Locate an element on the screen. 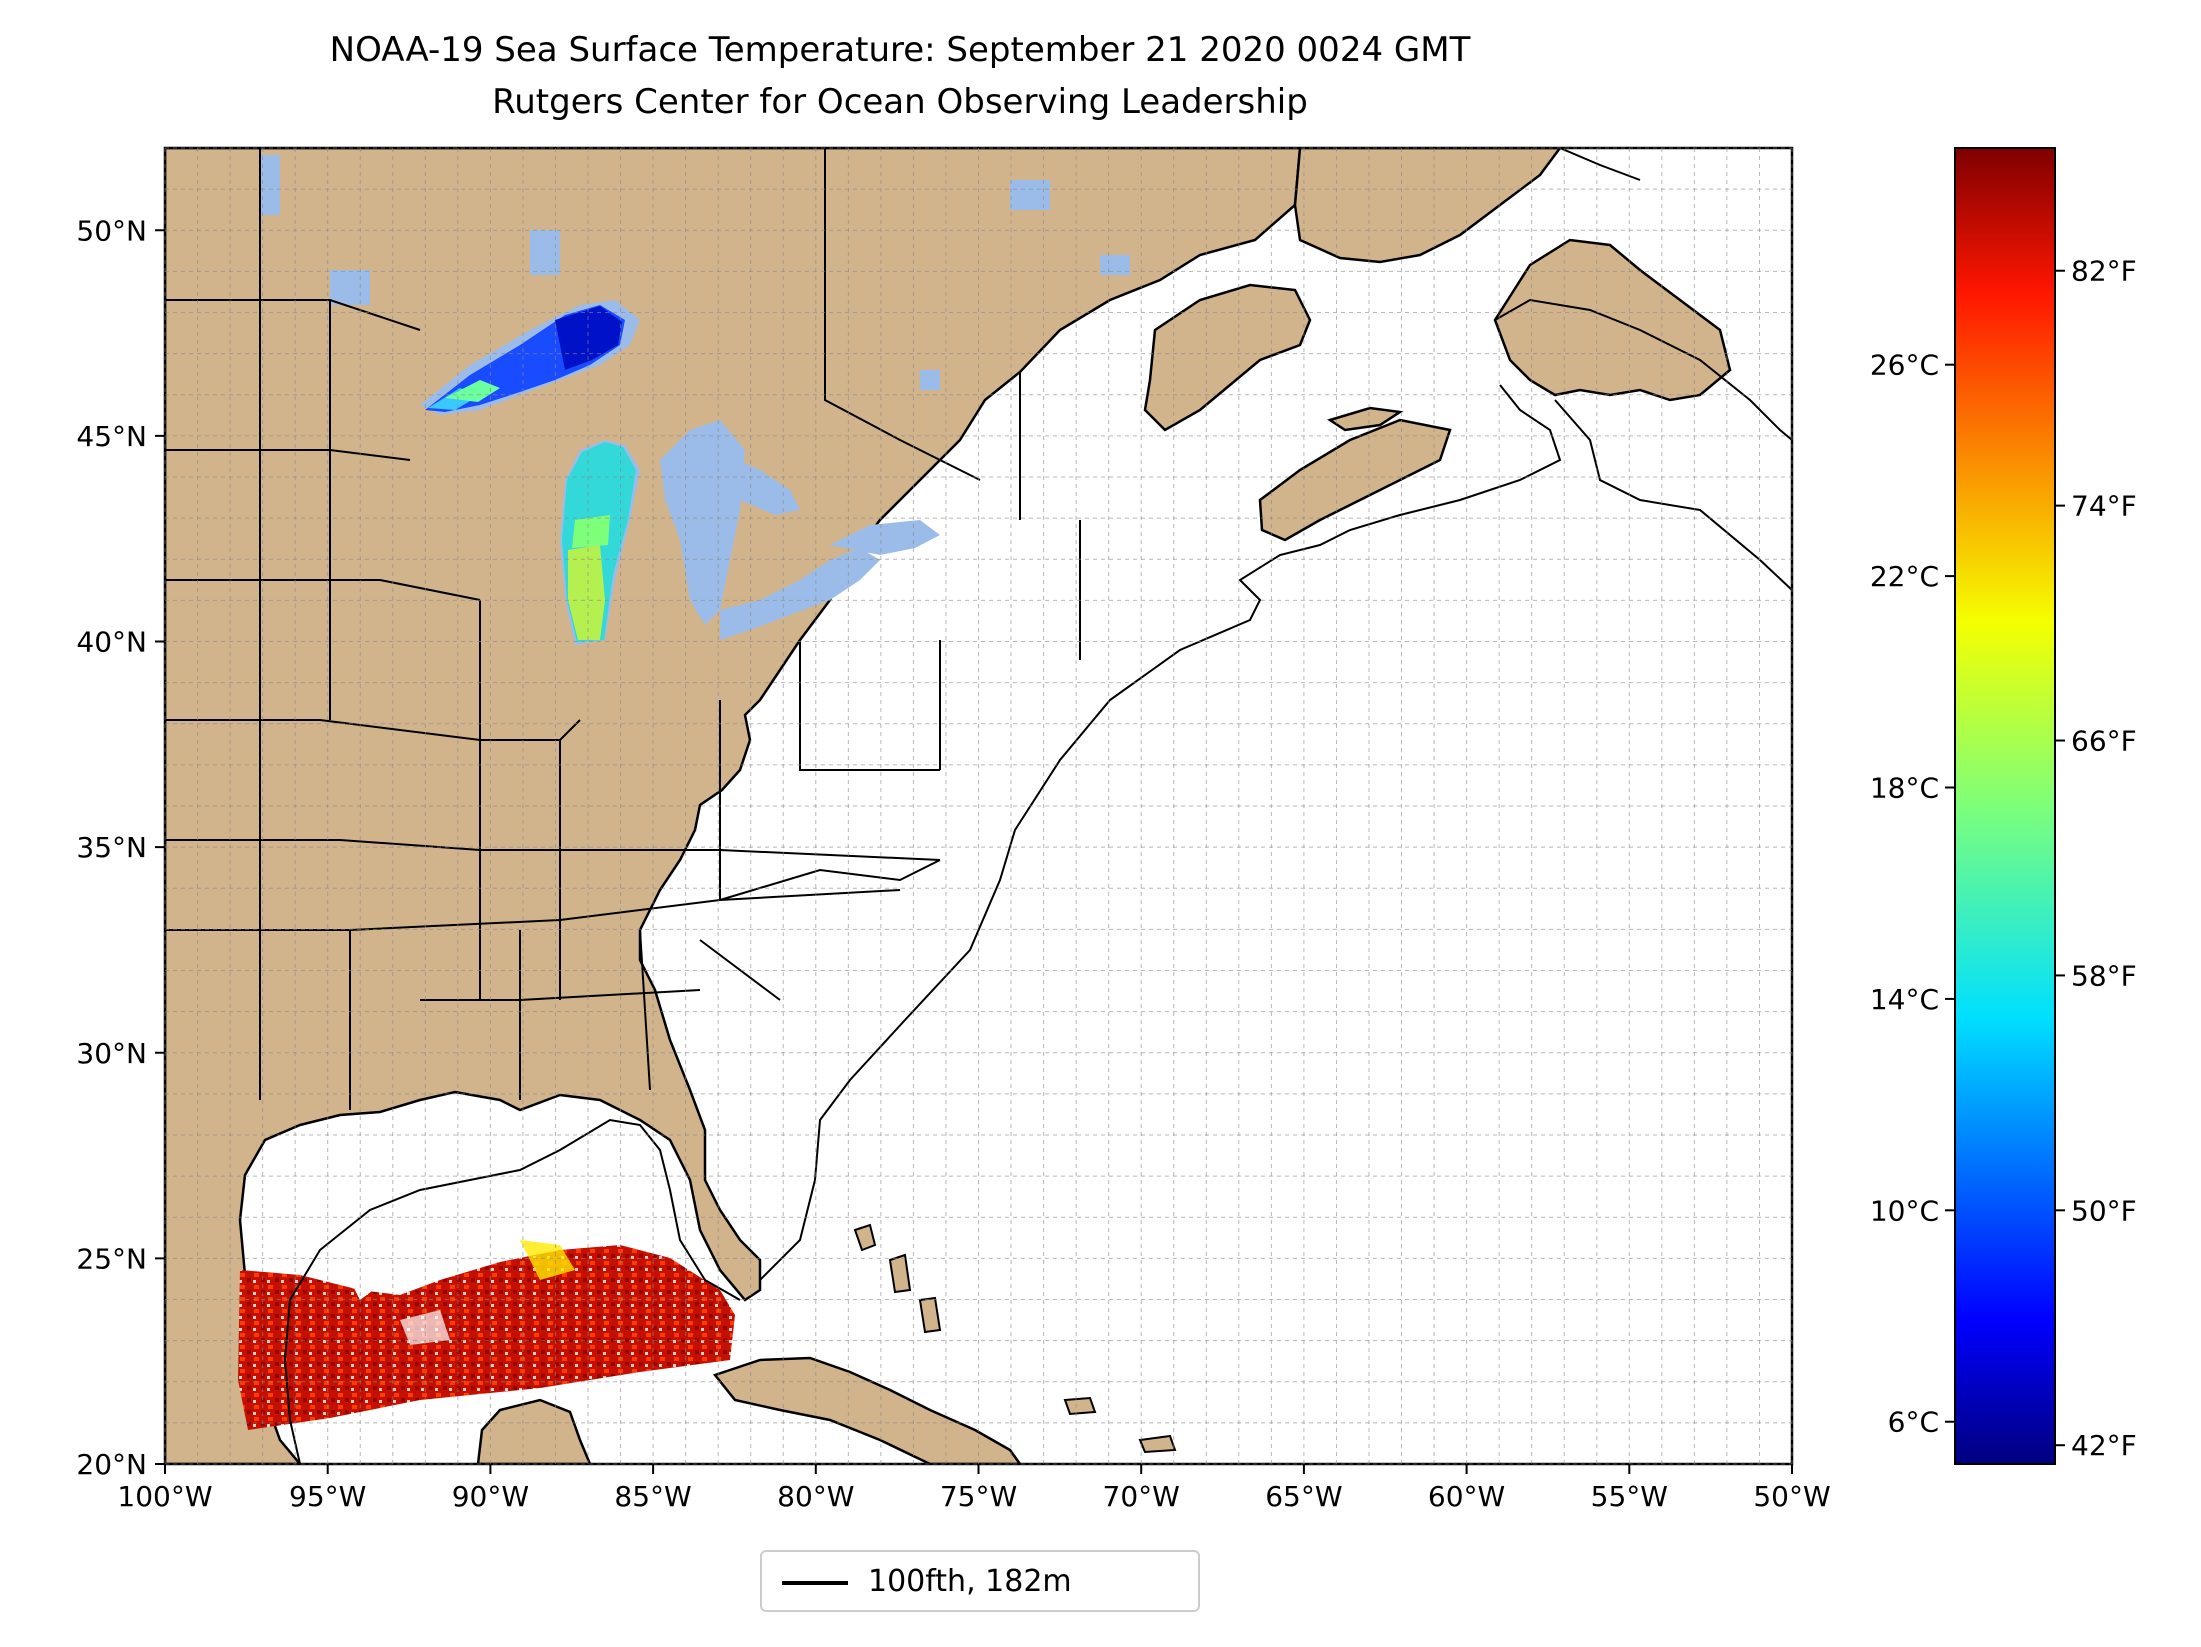  land-nova-scotia is located at coordinates (1355, 480).